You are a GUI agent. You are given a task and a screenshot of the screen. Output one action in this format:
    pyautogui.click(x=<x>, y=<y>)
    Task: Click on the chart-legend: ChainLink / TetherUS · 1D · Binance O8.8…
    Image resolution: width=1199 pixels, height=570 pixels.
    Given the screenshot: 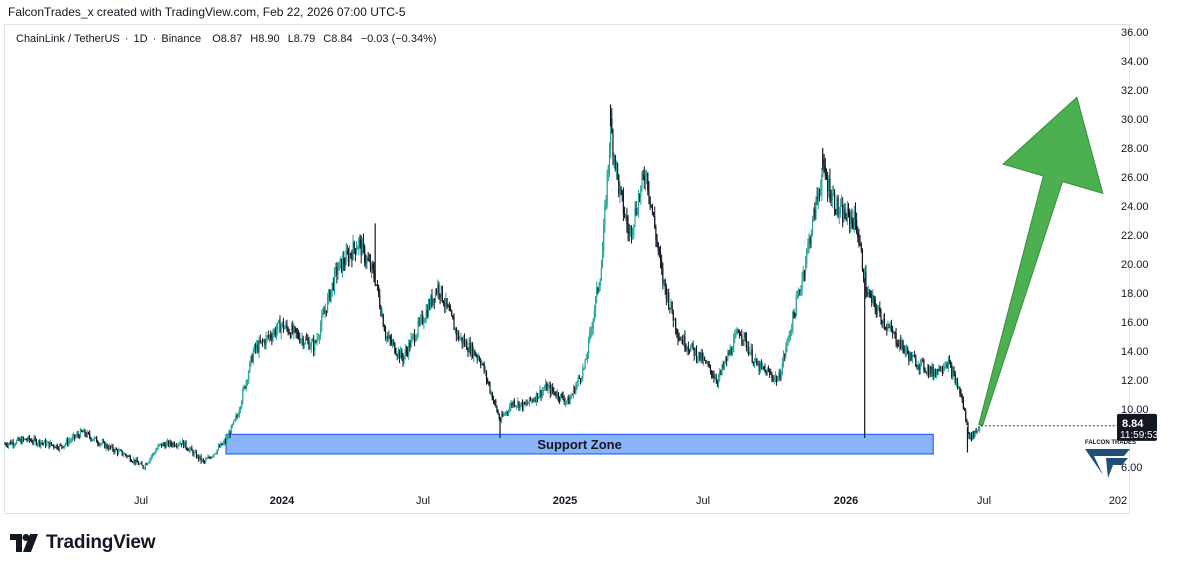 What is the action you would take?
    pyautogui.click(x=227, y=39)
    